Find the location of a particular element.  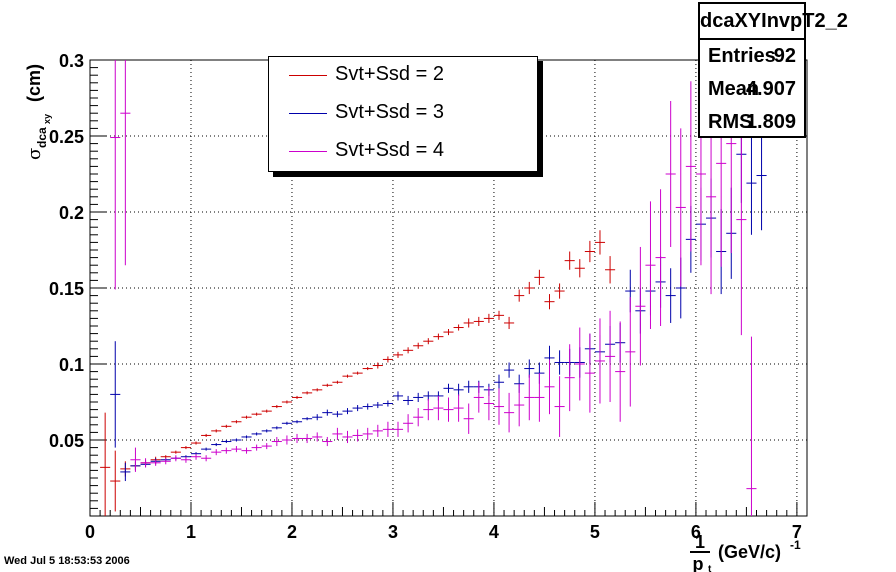

stats-row-mean: Mean 4.907 is located at coordinates (752, 89).